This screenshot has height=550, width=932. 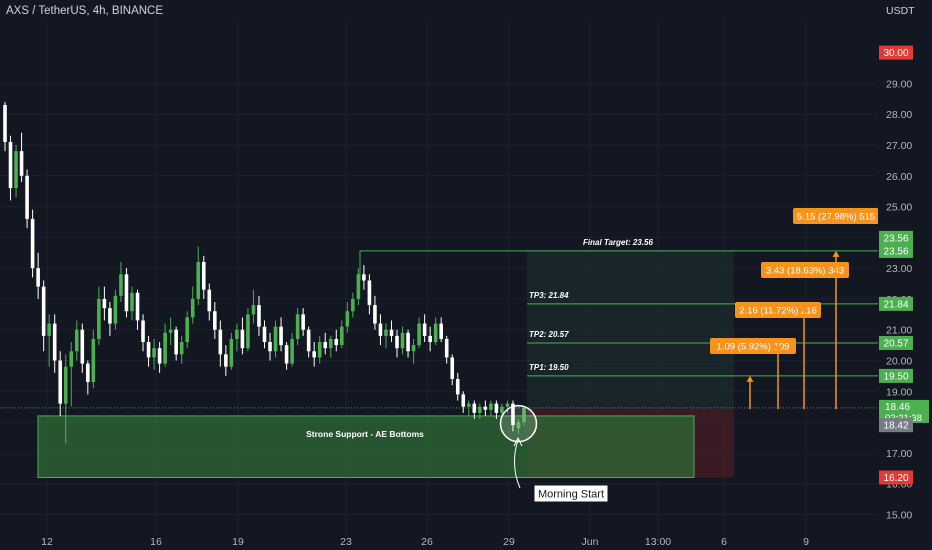 I want to click on gain-label: 5.15 (27.98%) 515, so click(x=836, y=217).